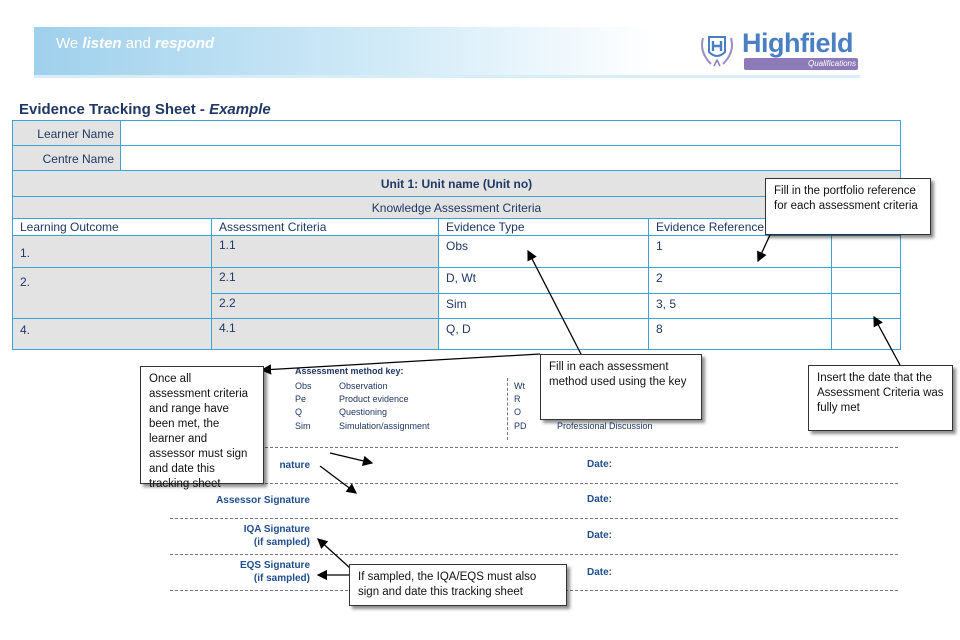 Image resolution: width=960 pixels, height=640 pixels. What do you see at coordinates (69, 227) in the screenshot?
I see `column-header-text: Learning Outcome` at bounding box center [69, 227].